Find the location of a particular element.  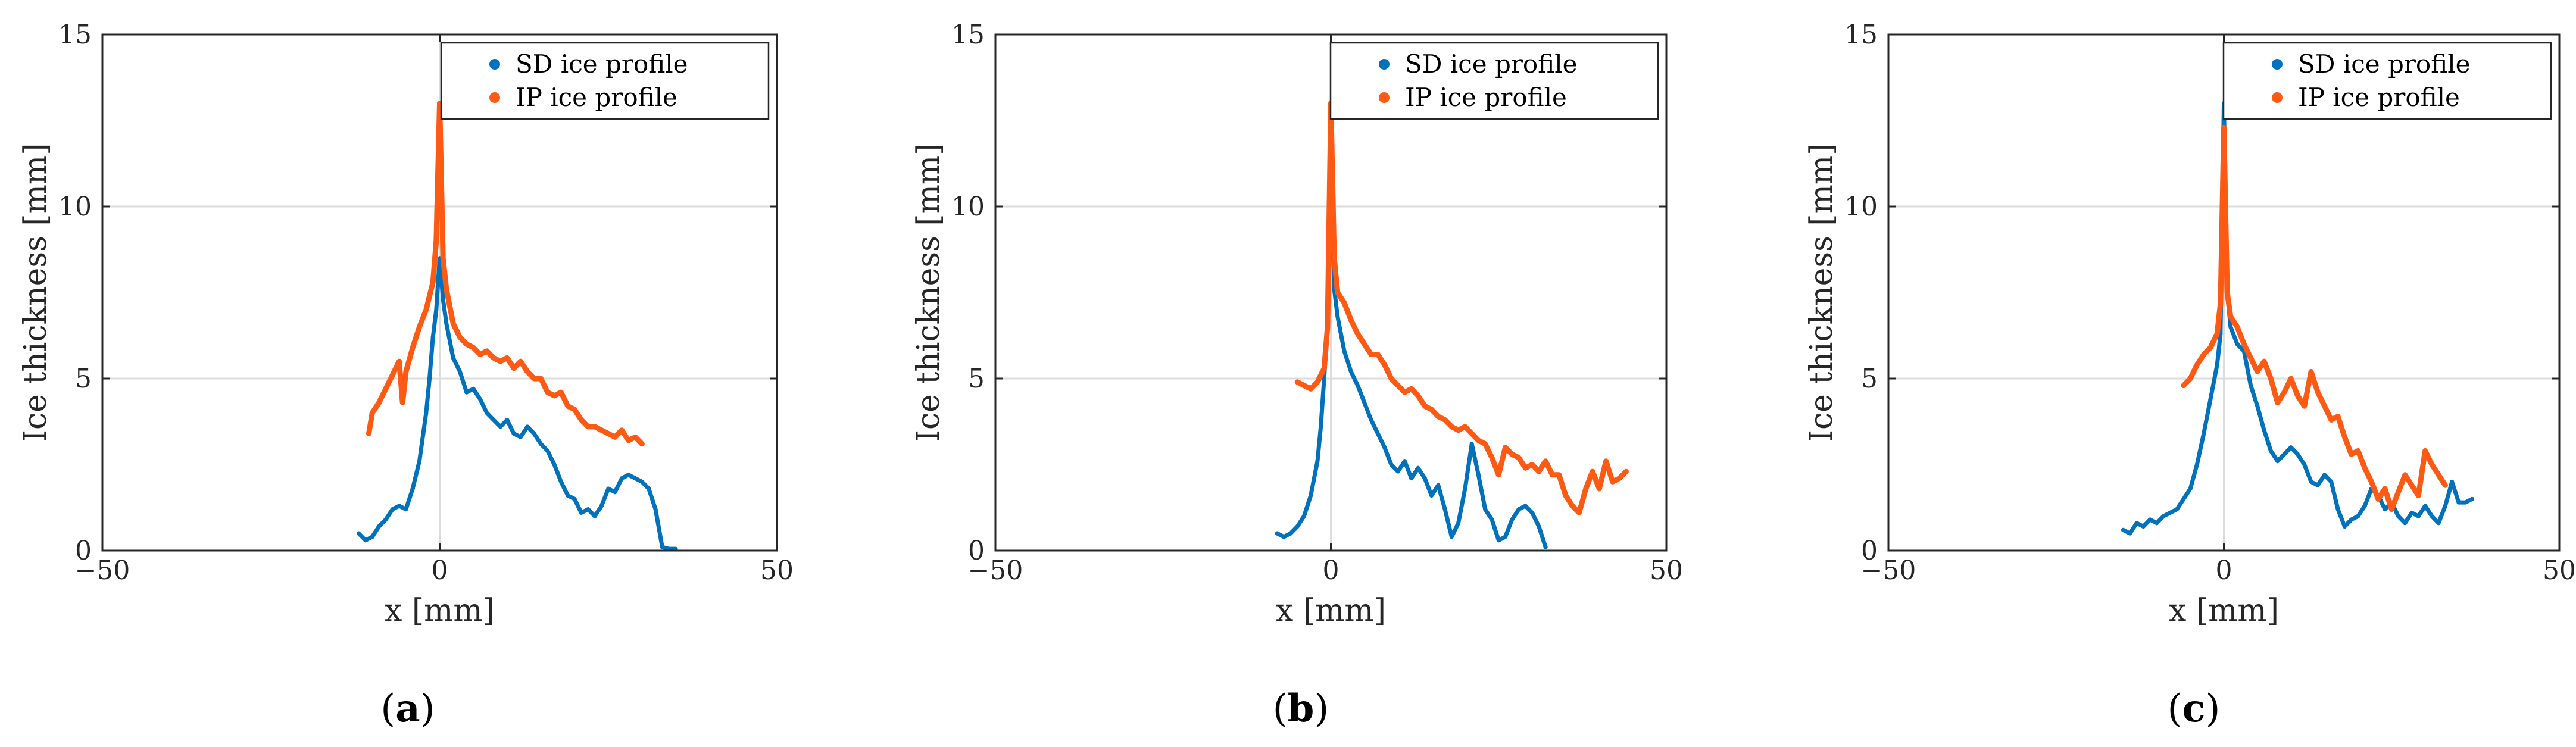

caption-letter: a is located at coordinates (407, 708).